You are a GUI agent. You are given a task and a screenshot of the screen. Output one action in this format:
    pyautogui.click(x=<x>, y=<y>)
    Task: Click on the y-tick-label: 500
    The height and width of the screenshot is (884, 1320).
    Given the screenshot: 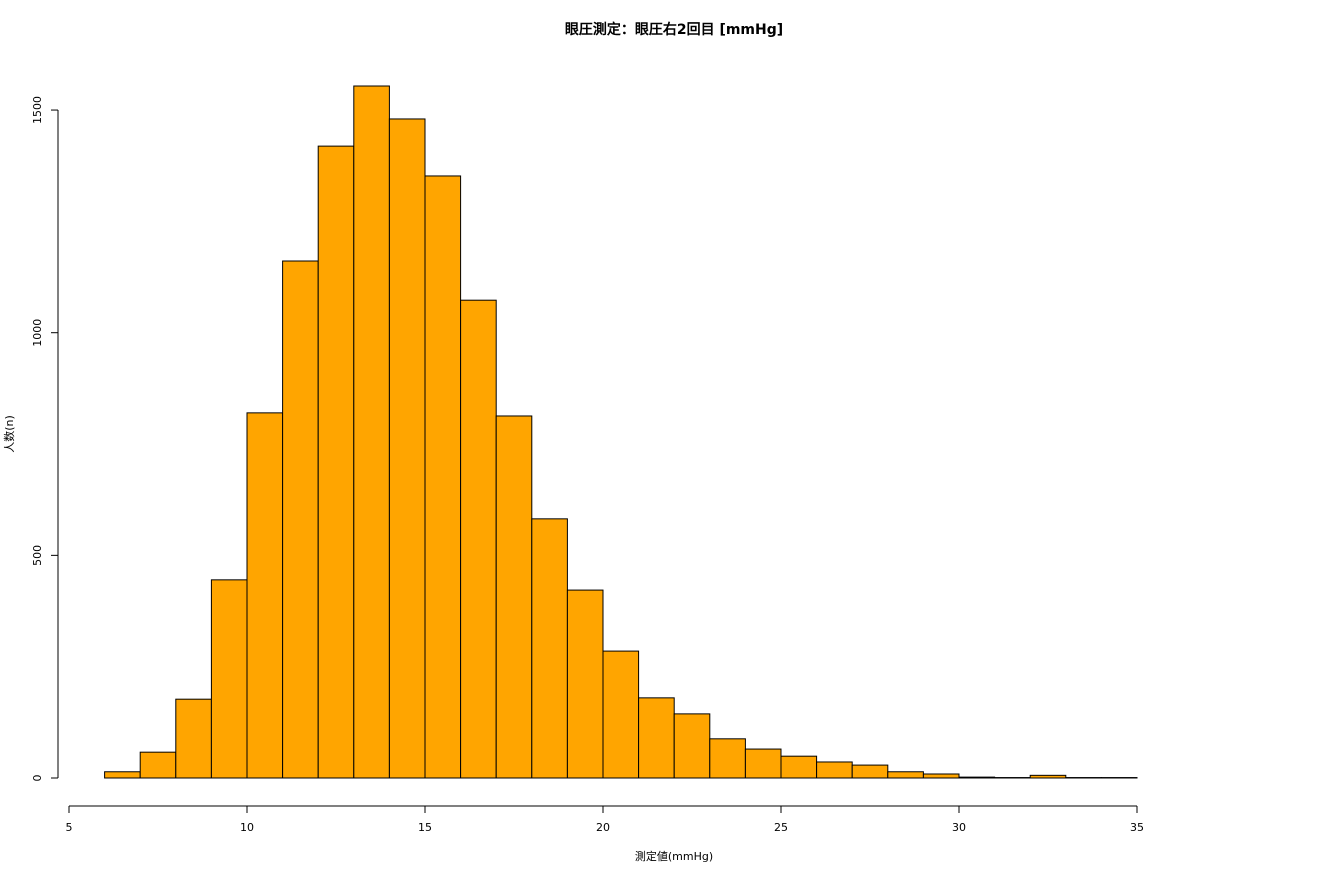 What is the action you would take?
    pyautogui.click(x=37, y=555)
    